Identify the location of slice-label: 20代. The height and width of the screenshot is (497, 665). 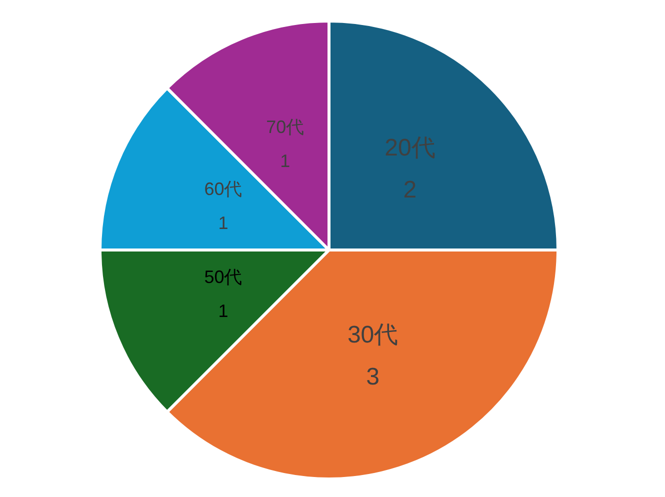
(410, 148).